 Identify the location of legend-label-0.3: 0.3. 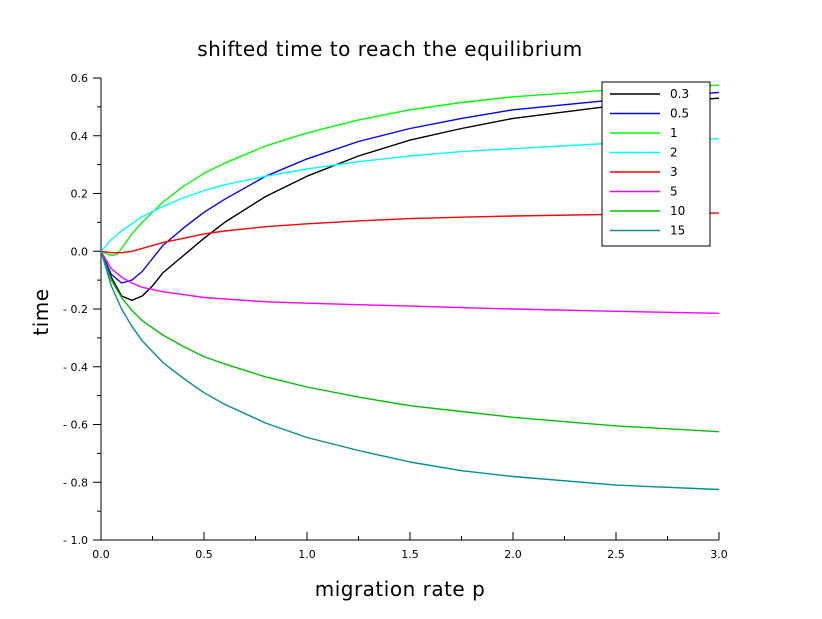
(679, 94).